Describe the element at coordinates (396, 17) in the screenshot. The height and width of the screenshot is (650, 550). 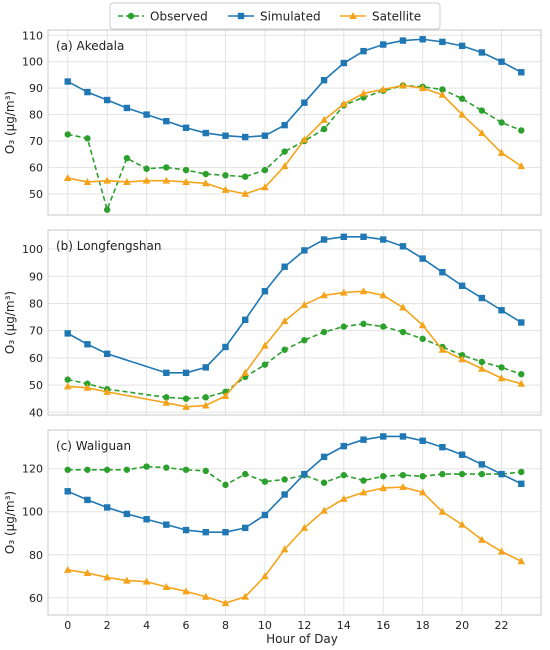
I see `legend-label: Satellite` at that location.